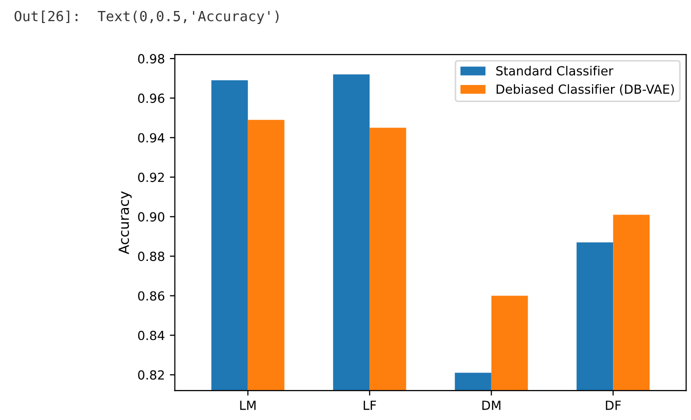 The height and width of the screenshot is (420, 691). What do you see at coordinates (151, 257) in the screenshot?
I see `y-tick-label: 0.88` at bounding box center [151, 257].